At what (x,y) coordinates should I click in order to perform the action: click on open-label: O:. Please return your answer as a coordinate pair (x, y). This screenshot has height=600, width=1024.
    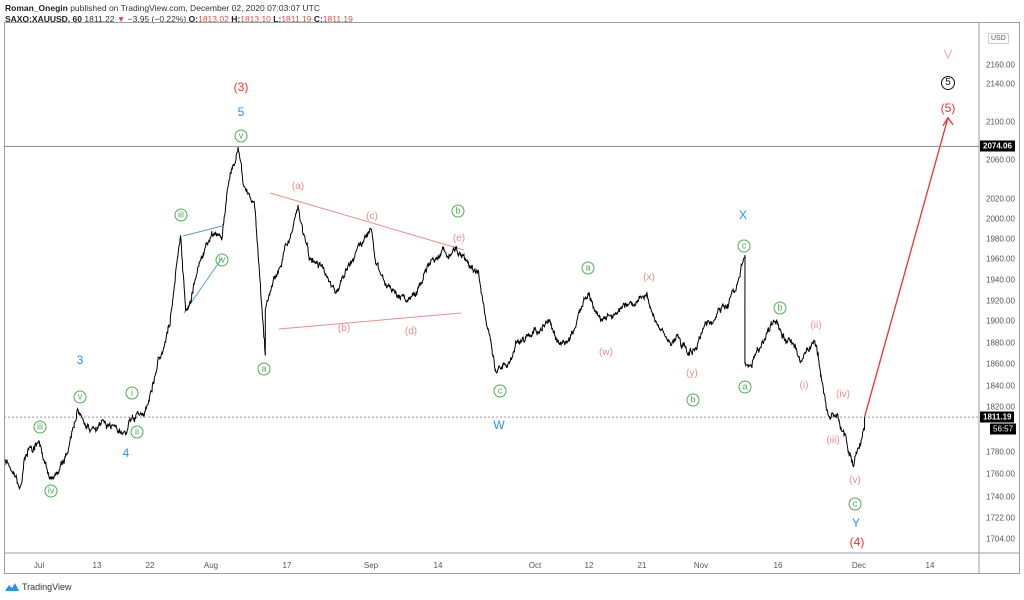
    Looking at the image, I should click on (193, 19).